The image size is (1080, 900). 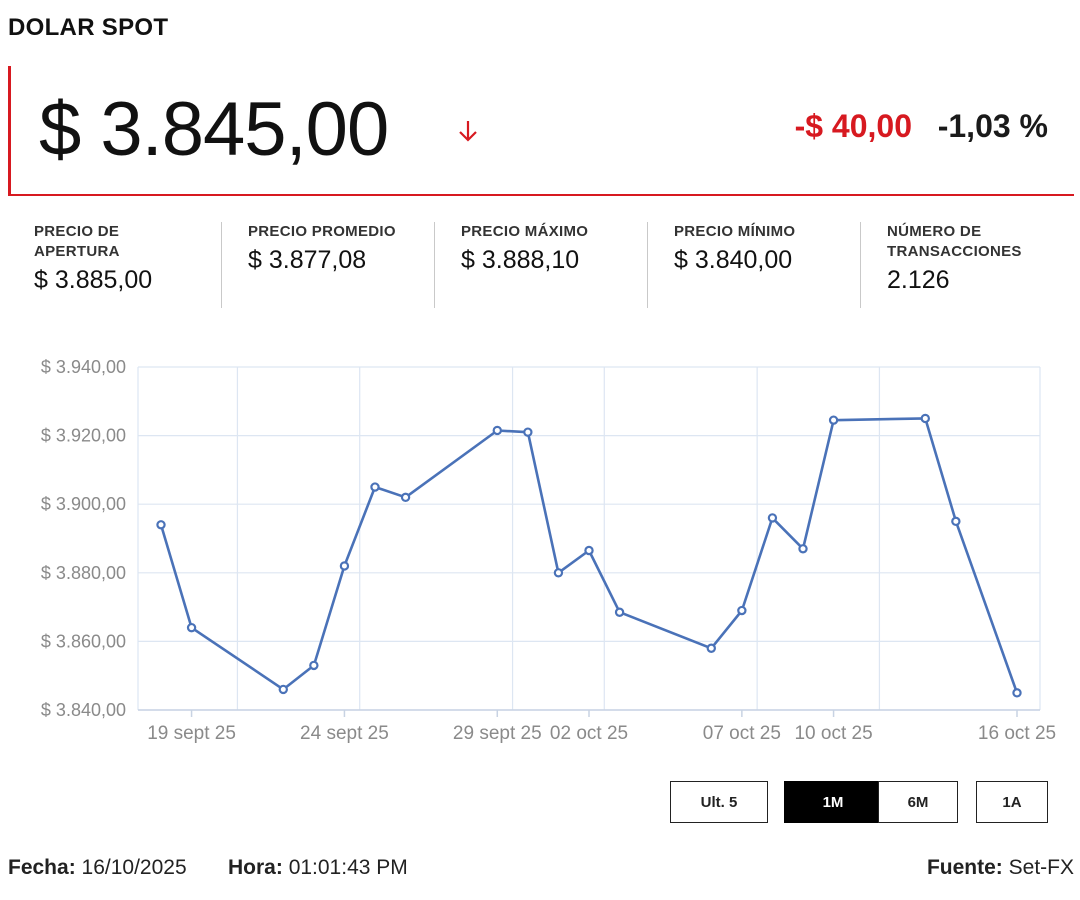 What do you see at coordinates (77, 241) in the screenshot?
I see `stat-label: PRECIO DE APERTURA` at bounding box center [77, 241].